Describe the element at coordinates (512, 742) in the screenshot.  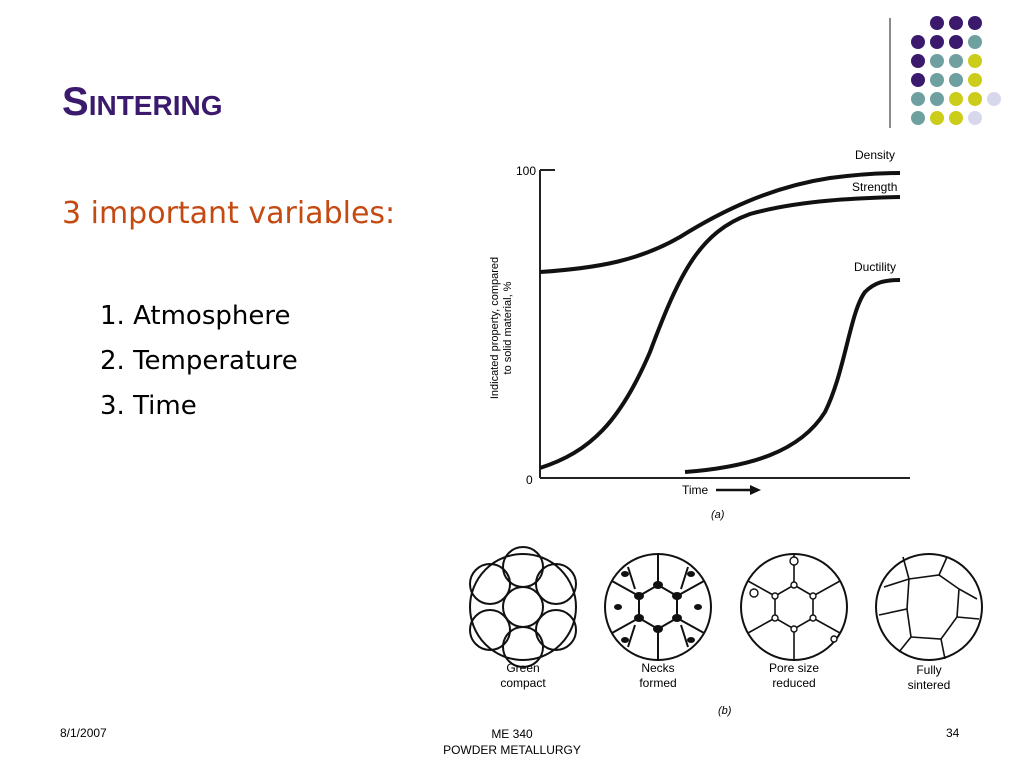
I see `footer-course: ME 340 POWDER METALLURGY` at that location.